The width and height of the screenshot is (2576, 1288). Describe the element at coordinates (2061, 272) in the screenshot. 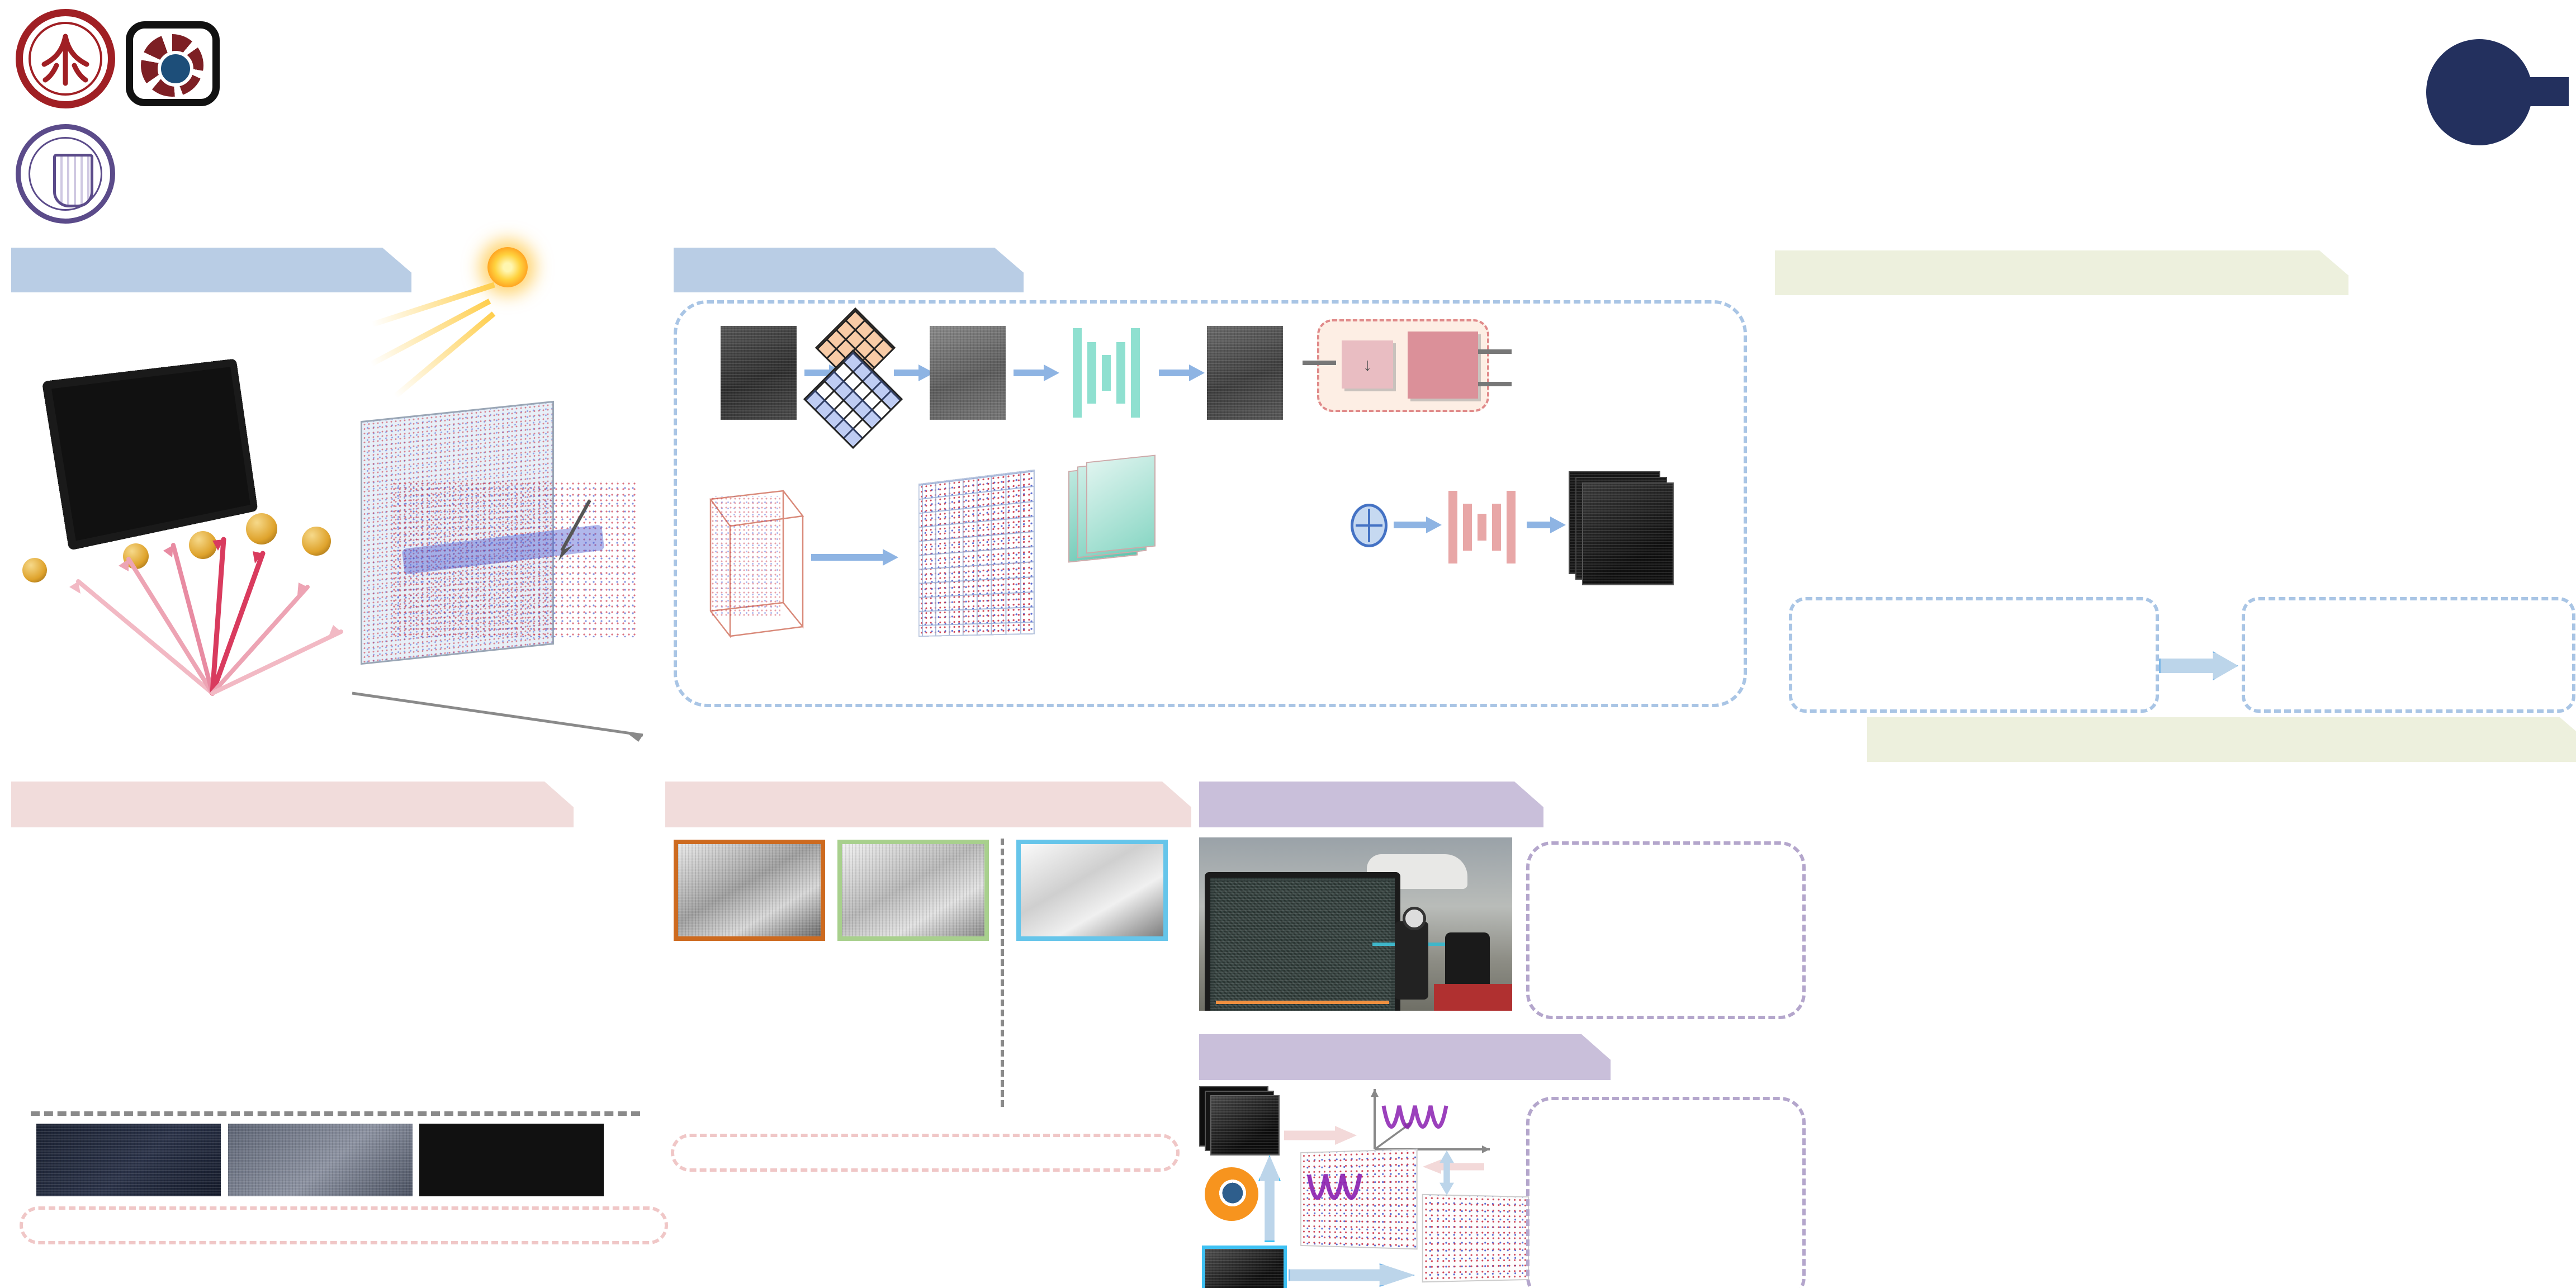

I see `static-results-header` at that location.